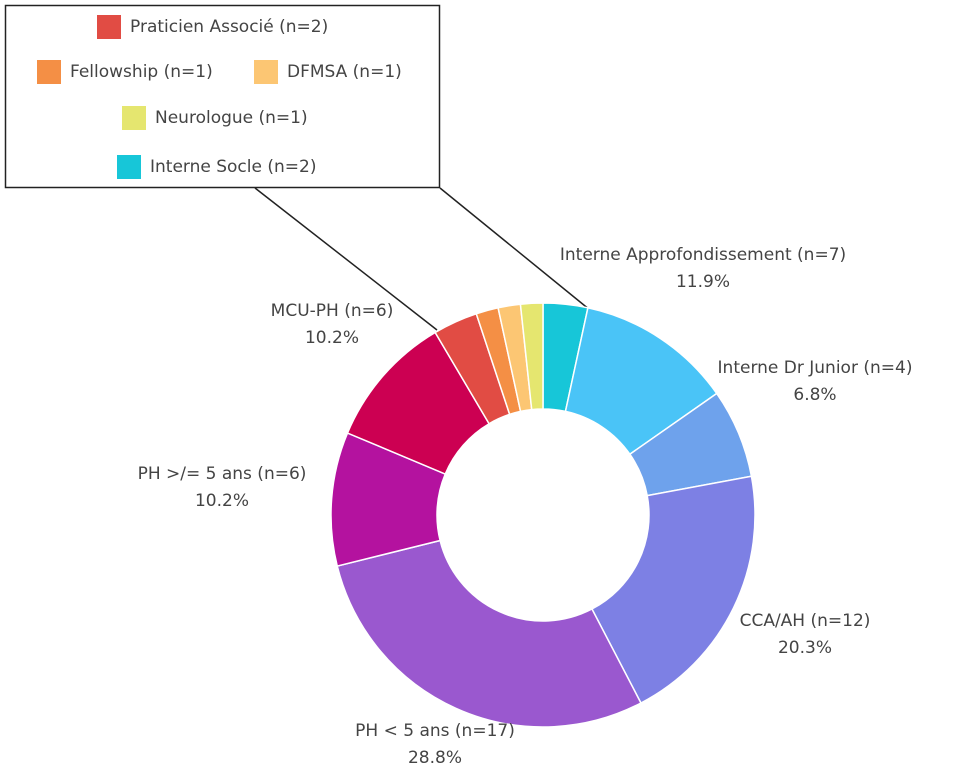 Image resolution: width=966 pixels, height=778 pixels. I want to click on legend-box, so click(222, 96).